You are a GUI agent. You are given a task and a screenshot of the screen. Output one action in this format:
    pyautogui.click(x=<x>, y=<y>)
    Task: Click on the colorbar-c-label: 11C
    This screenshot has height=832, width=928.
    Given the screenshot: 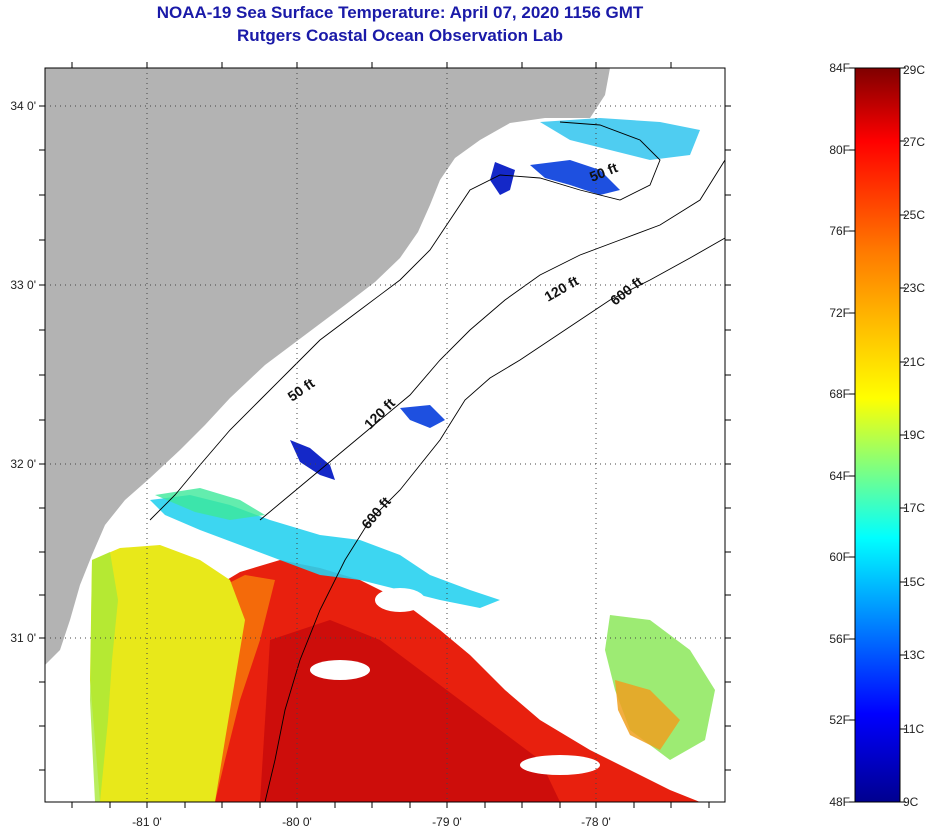 What is the action you would take?
    pyautogui.click(x=913, y=729)
    